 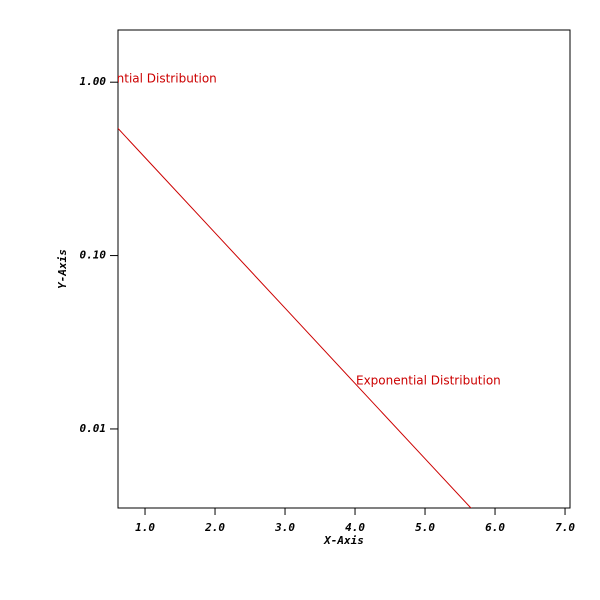 What do you see at coordinates (495, 527) in the screenshot?
I see `x-tick-label: 6.0` at bounding box center [495, 527].